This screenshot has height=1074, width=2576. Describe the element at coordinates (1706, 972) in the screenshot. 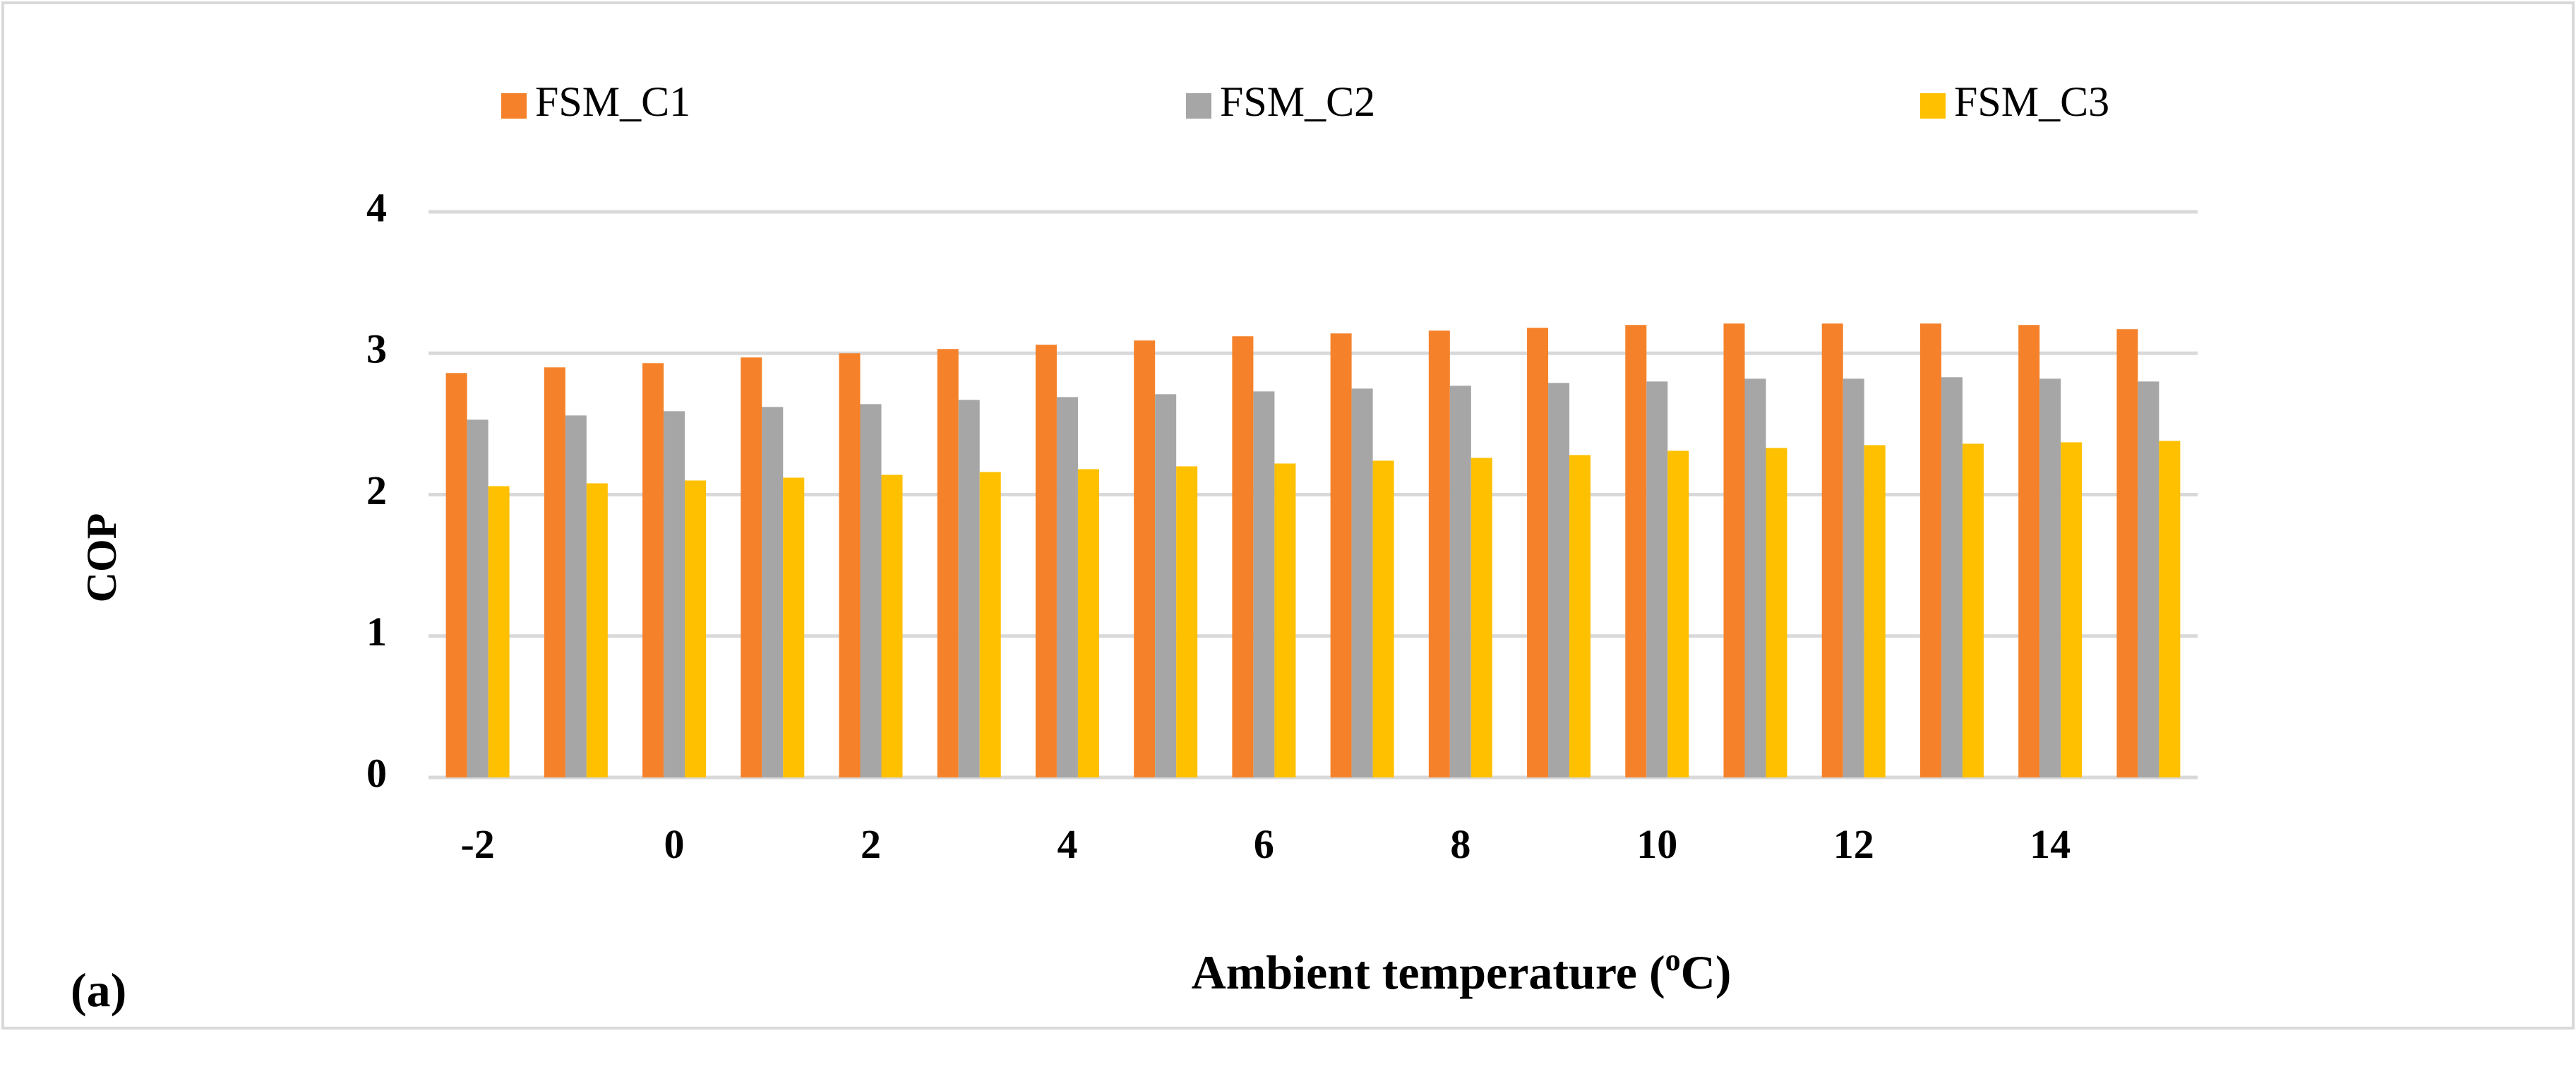

I see `x-axis-label-end: C)` at that location.